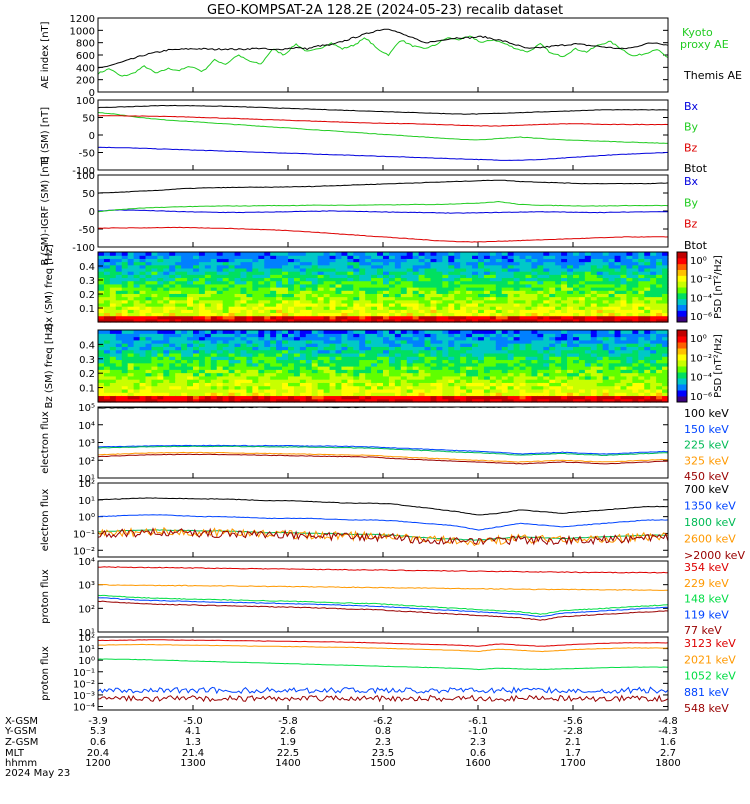 Image resolution: width=750 pixels, height=804 pixels. I want to click on colorbar-segment, so click(682, 375).